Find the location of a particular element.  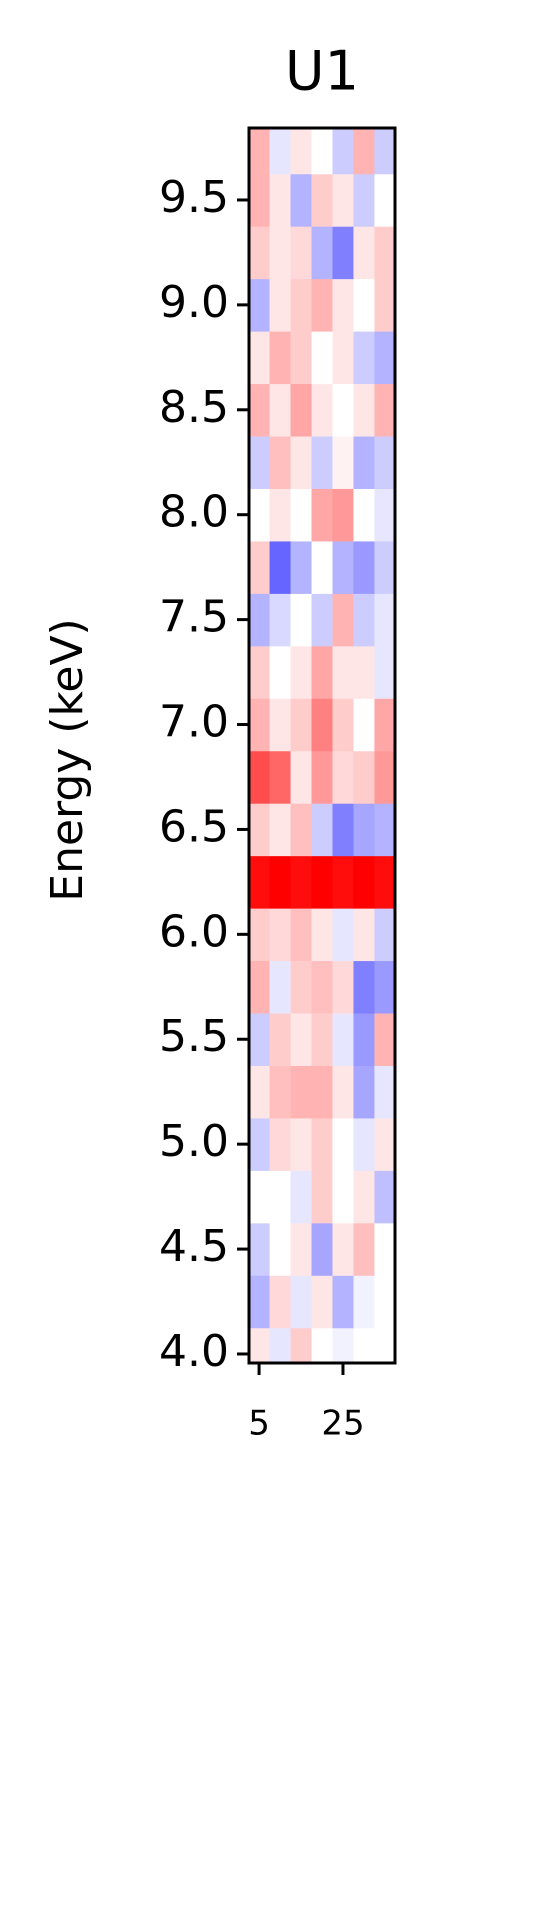

y-tick-label: 4.5 is located at coordinates (194, 1246).